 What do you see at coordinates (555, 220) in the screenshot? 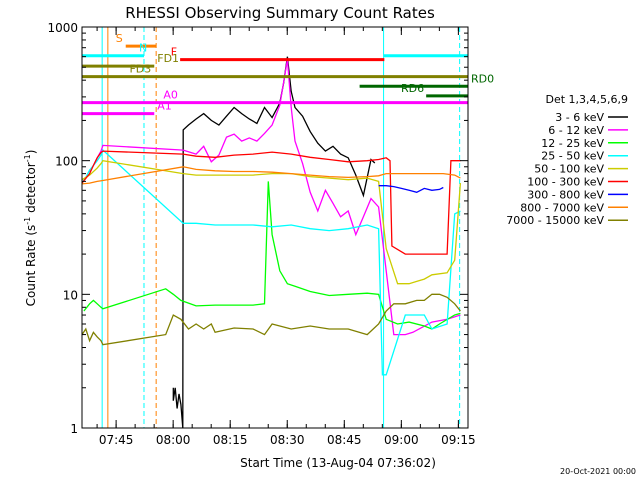
I see `legend-label: 7000 - 15000 keV` at bounding box center [555, 220].